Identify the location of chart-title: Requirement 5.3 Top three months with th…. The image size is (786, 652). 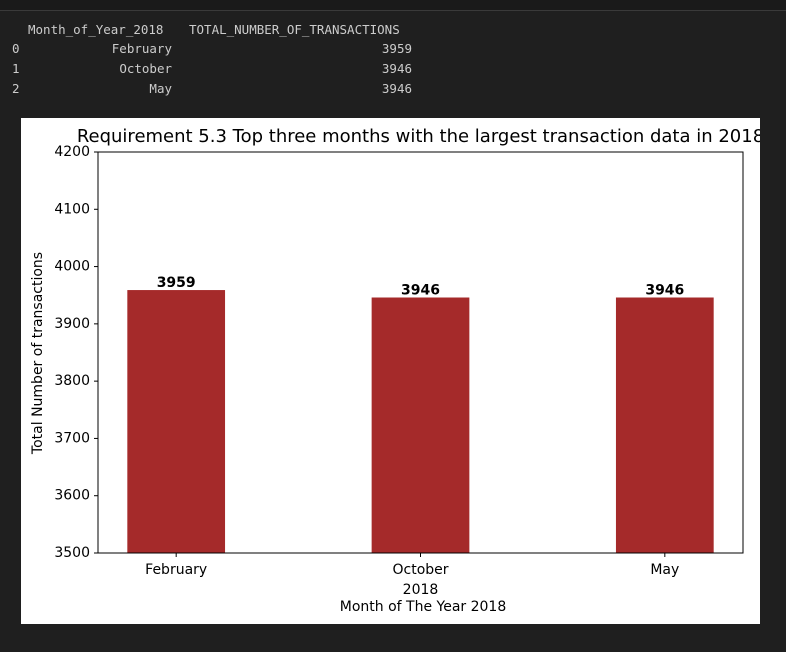
(418, 136).